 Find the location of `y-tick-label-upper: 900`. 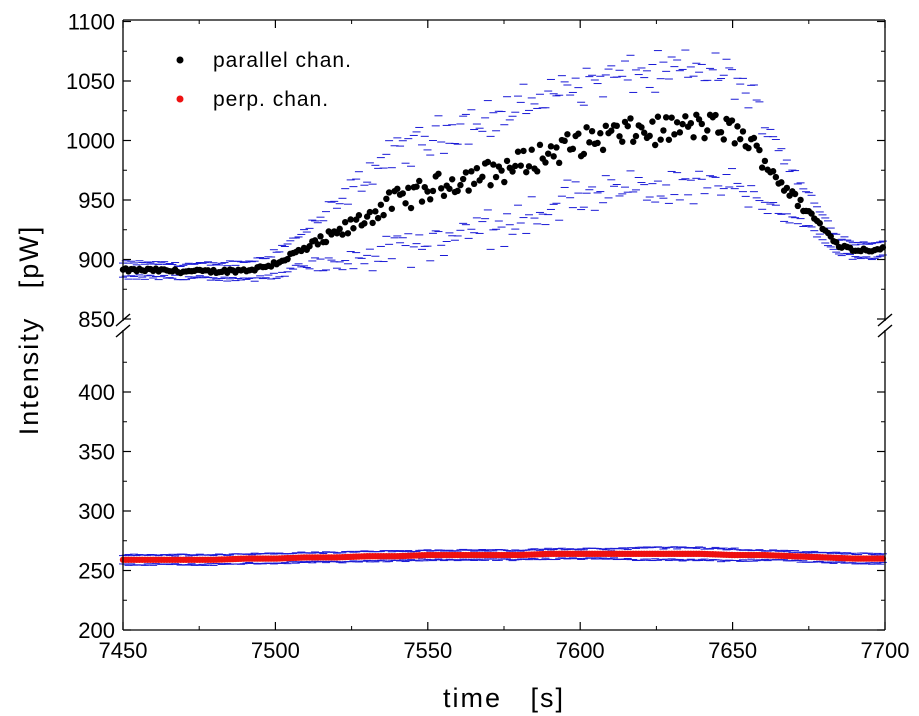

y-tick-label-upper: 900 is located at coordinates (96, 260).